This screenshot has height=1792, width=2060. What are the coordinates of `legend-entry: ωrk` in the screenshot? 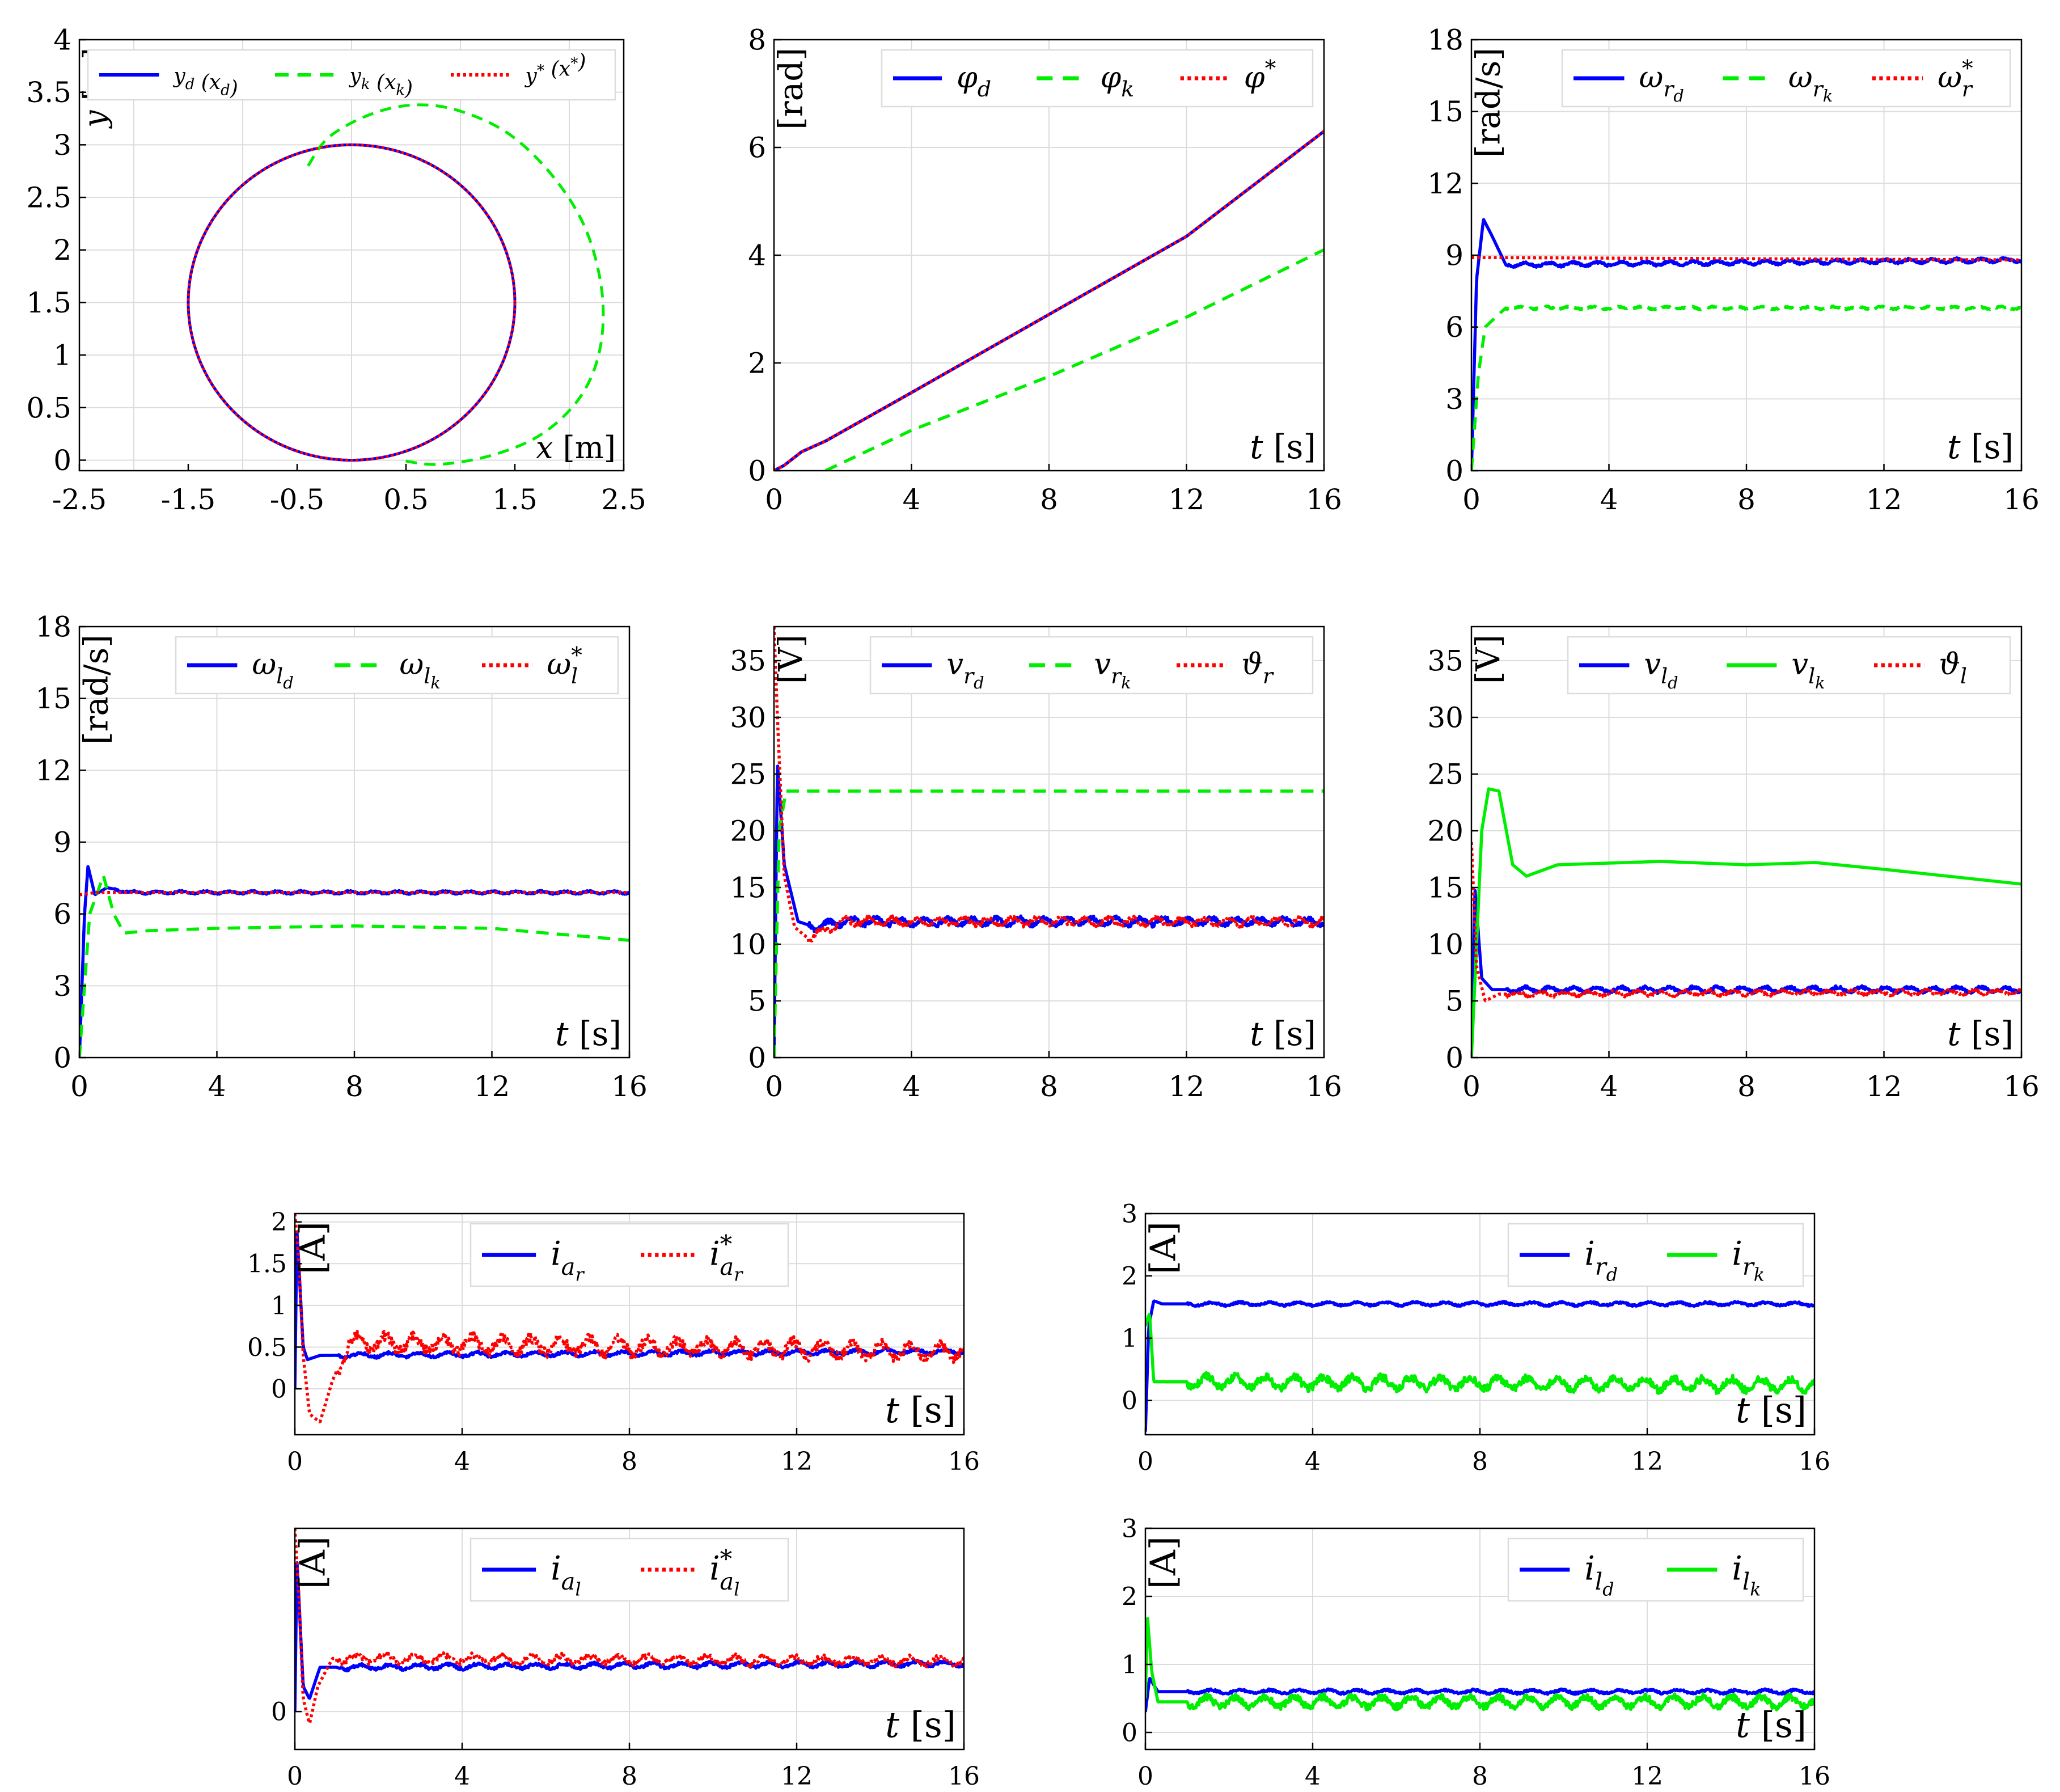 It's located at (1810, 83).